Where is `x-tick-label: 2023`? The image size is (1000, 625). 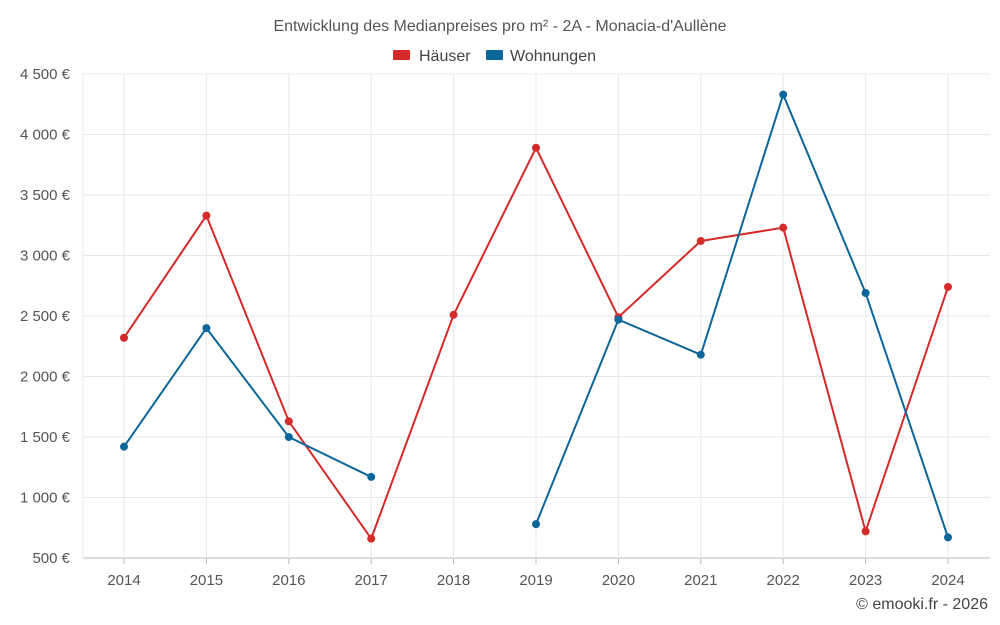 x-tick-label: 2023 is located at coordinates (865, 580).